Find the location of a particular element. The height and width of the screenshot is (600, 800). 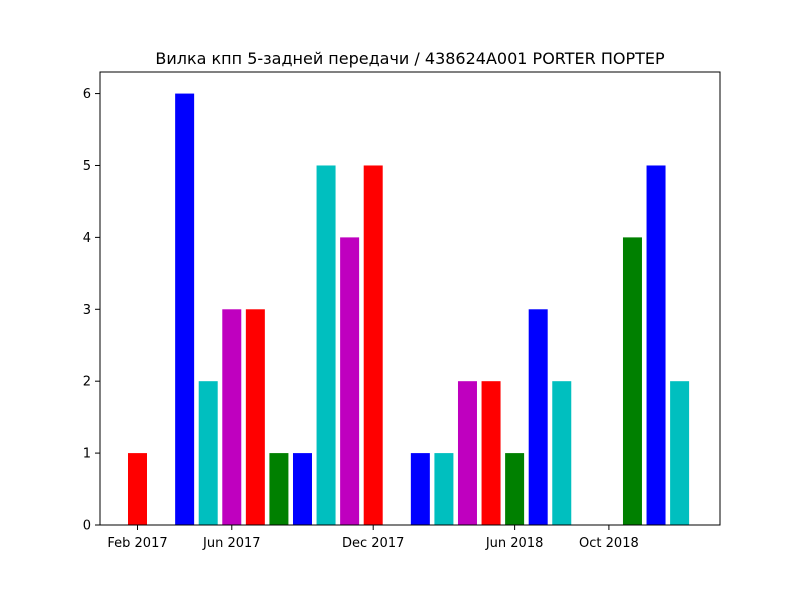

x-tick-label-2017-12: Dec 2017 is located at coordinates (373, 543).